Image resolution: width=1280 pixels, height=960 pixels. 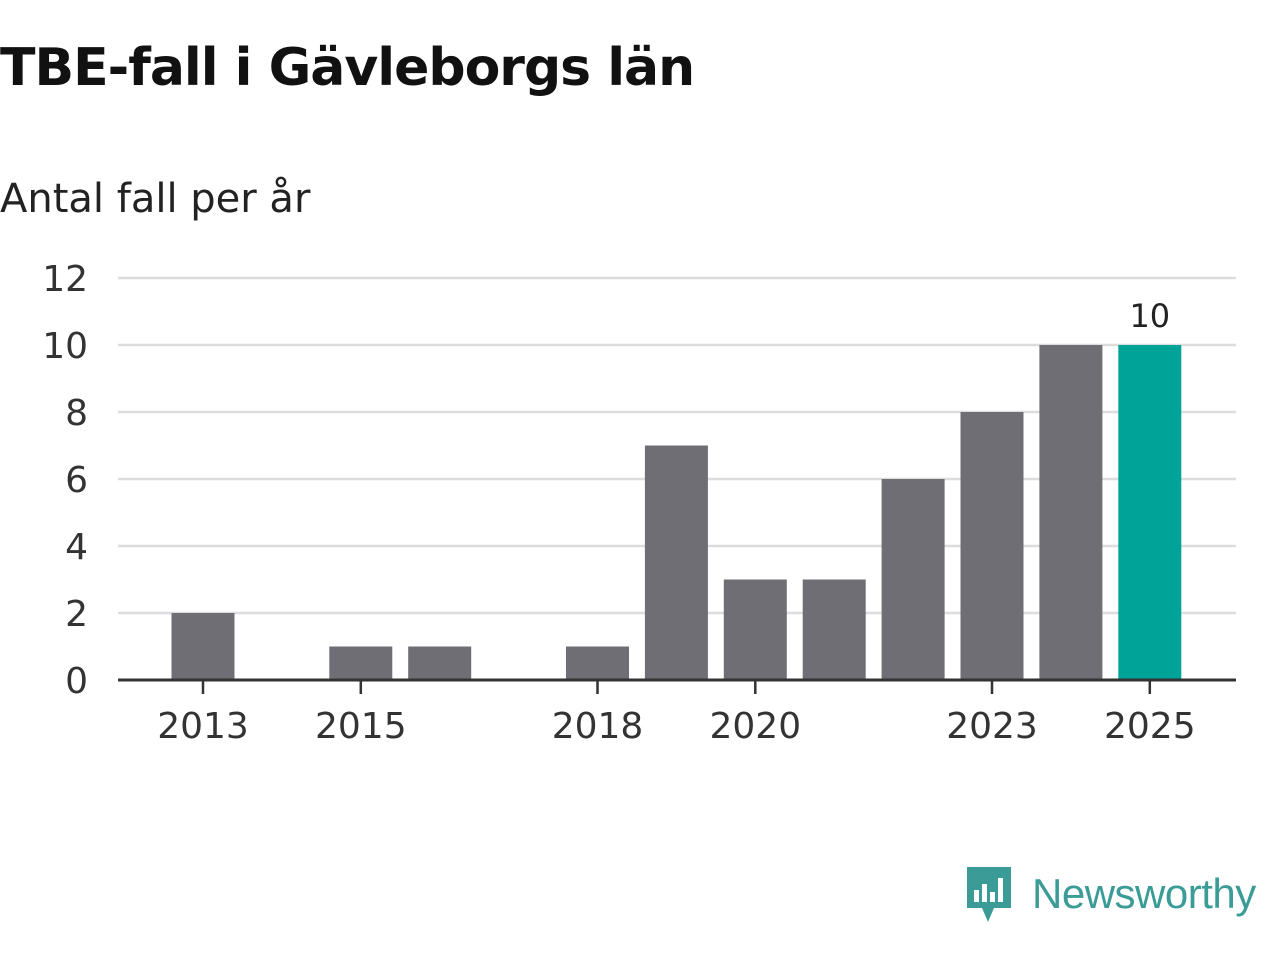 I want to click on y-tick-label: 4, so click(x=76, y=547).